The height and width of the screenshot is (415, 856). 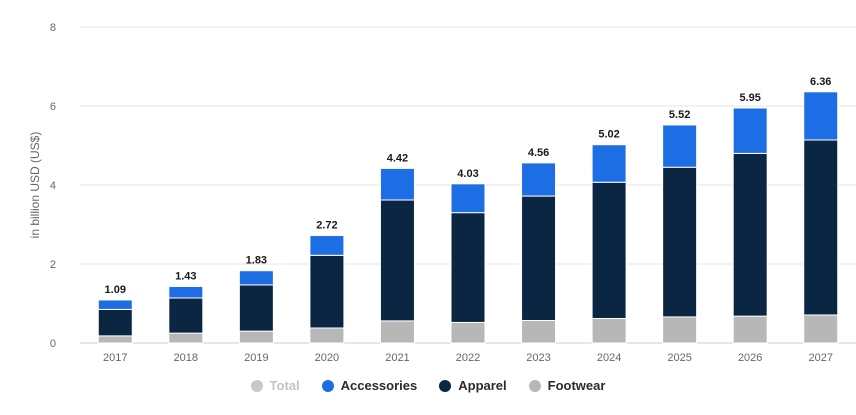 I want to click on legend-label: Accessories, so click(x=379, y=385).